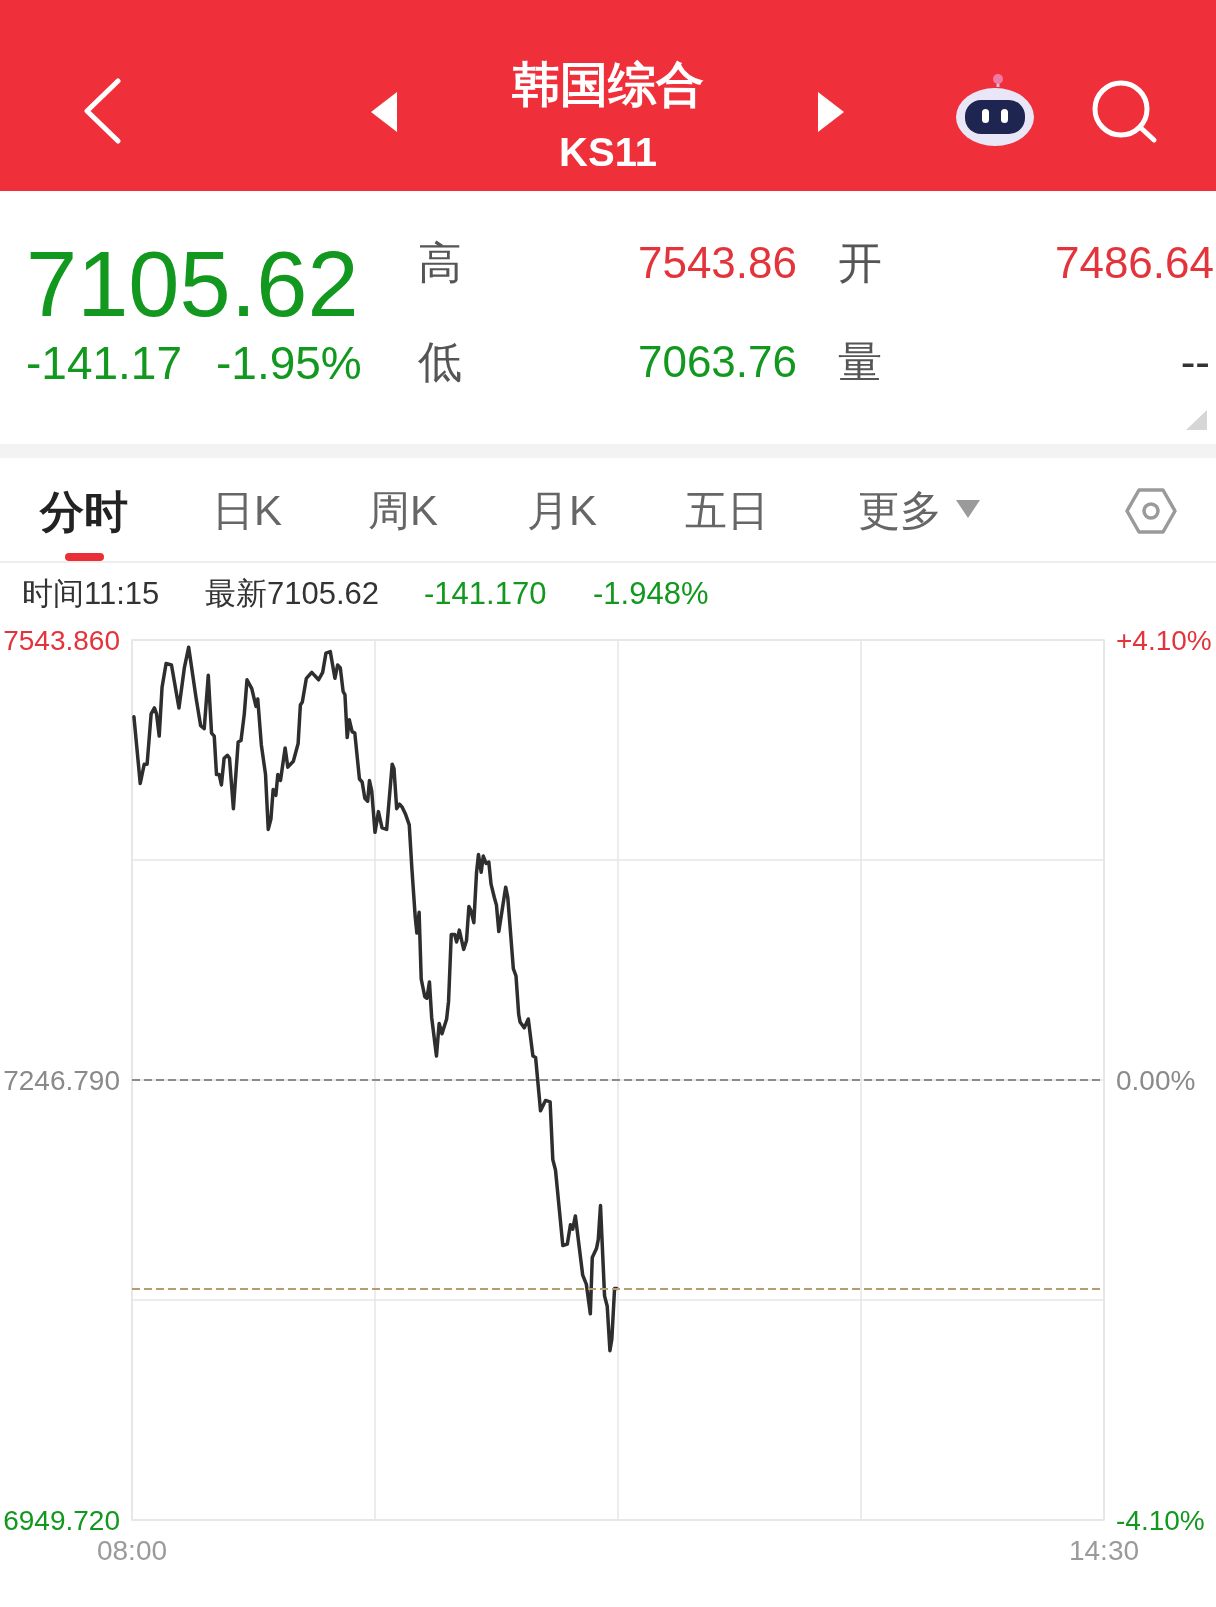 This screenshot has width=1216, height=1607. Describe the element at coordinates (440, 361) in the screenshot. I see `text: 低` at that location.